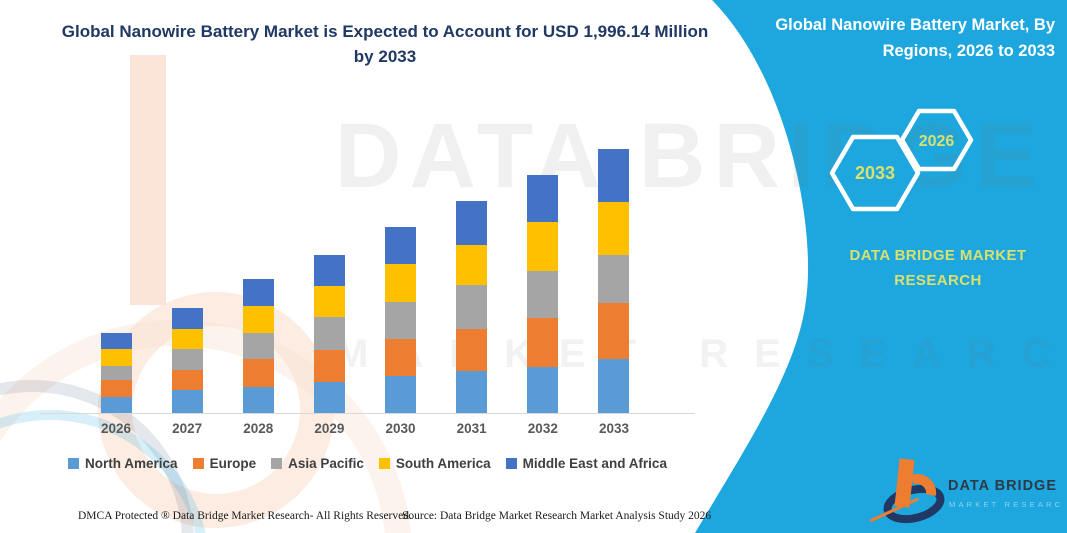 This screenshot has width=1067, height=533. I want to click on hexagon-2026: 2026, so click(936, 140).